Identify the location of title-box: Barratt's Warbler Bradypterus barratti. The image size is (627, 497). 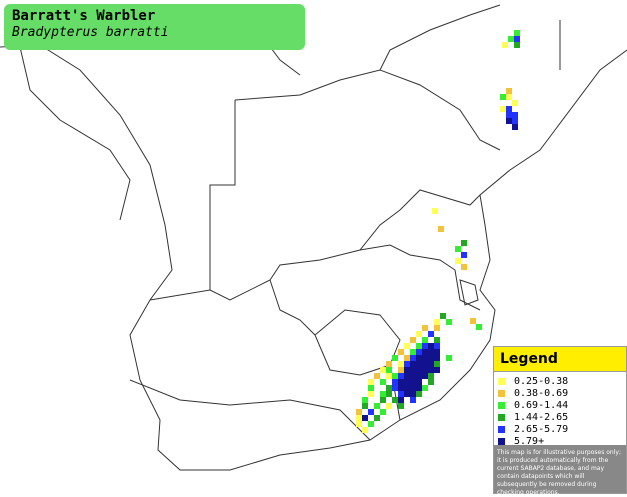
(154, 27).